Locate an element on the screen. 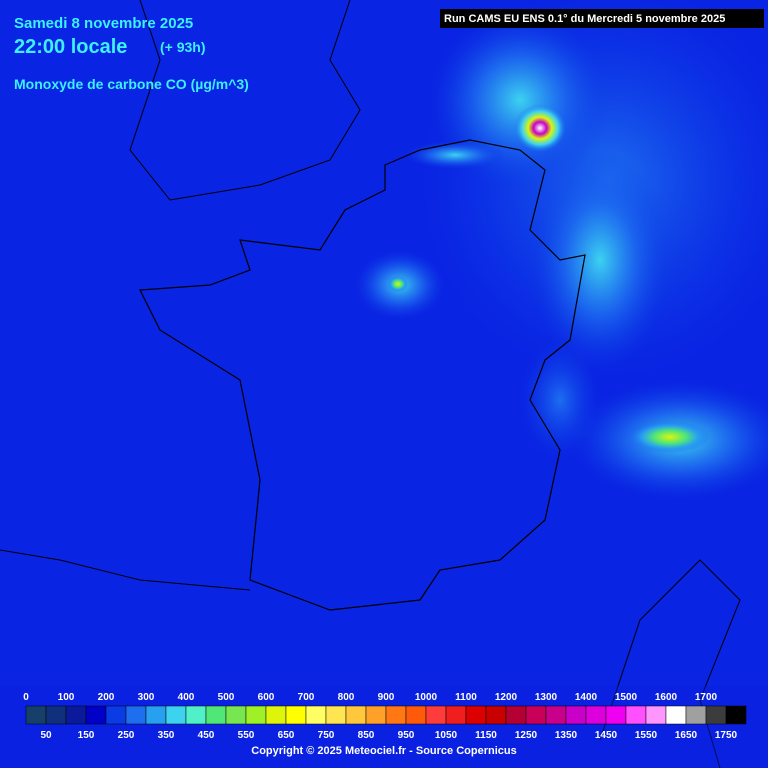  legend-label: 1600 is located at coordinates (666, 697).